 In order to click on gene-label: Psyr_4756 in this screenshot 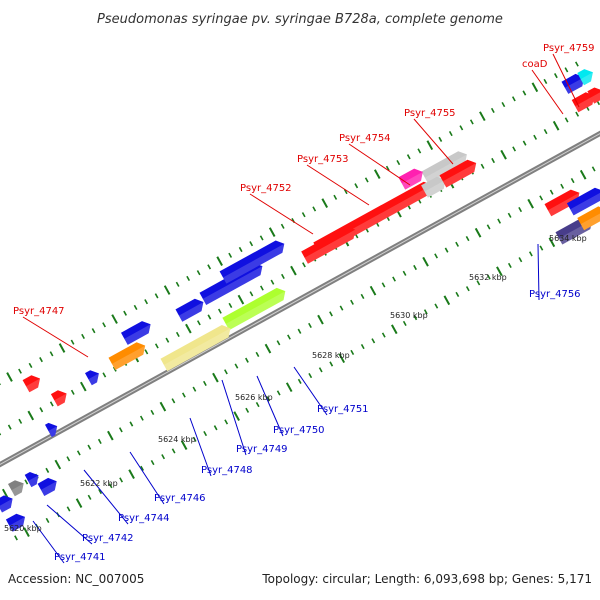, I will do `click(555, 294)`.